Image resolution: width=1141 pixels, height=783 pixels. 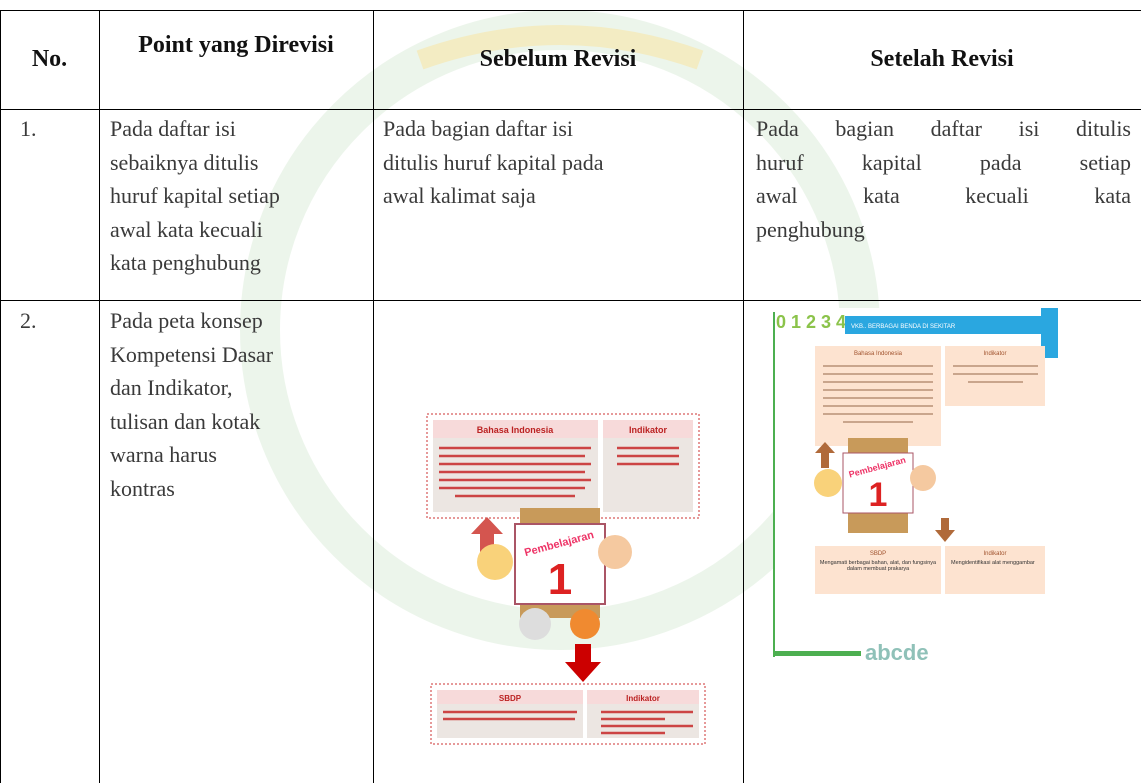 What do you see at coordinates (810, 229) in the screenshot?
I see `text-line: penghubung` at bounding box center [810, 229].